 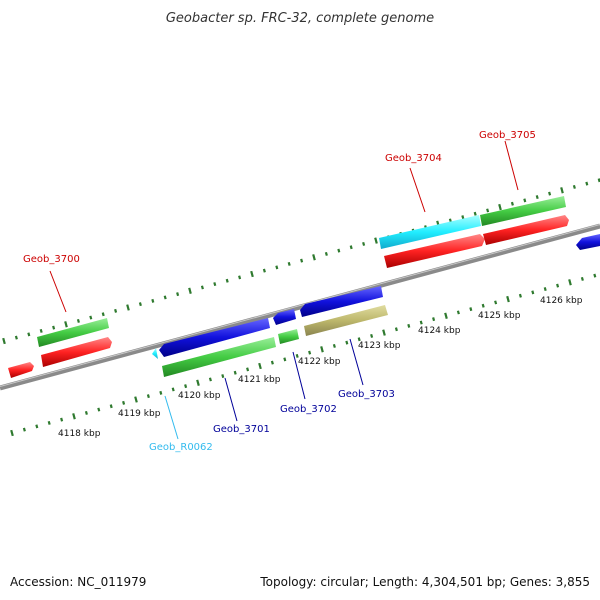 I want to click on label-geob-3704: Geob_3704, so click(x=413, y=158).